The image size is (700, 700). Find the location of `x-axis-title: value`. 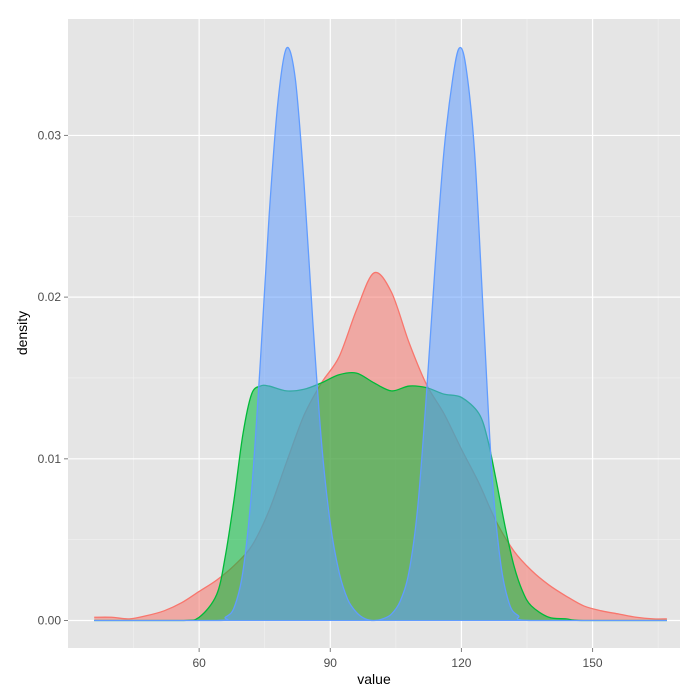

x-axis-title: value is located at coordinates (374, 679).